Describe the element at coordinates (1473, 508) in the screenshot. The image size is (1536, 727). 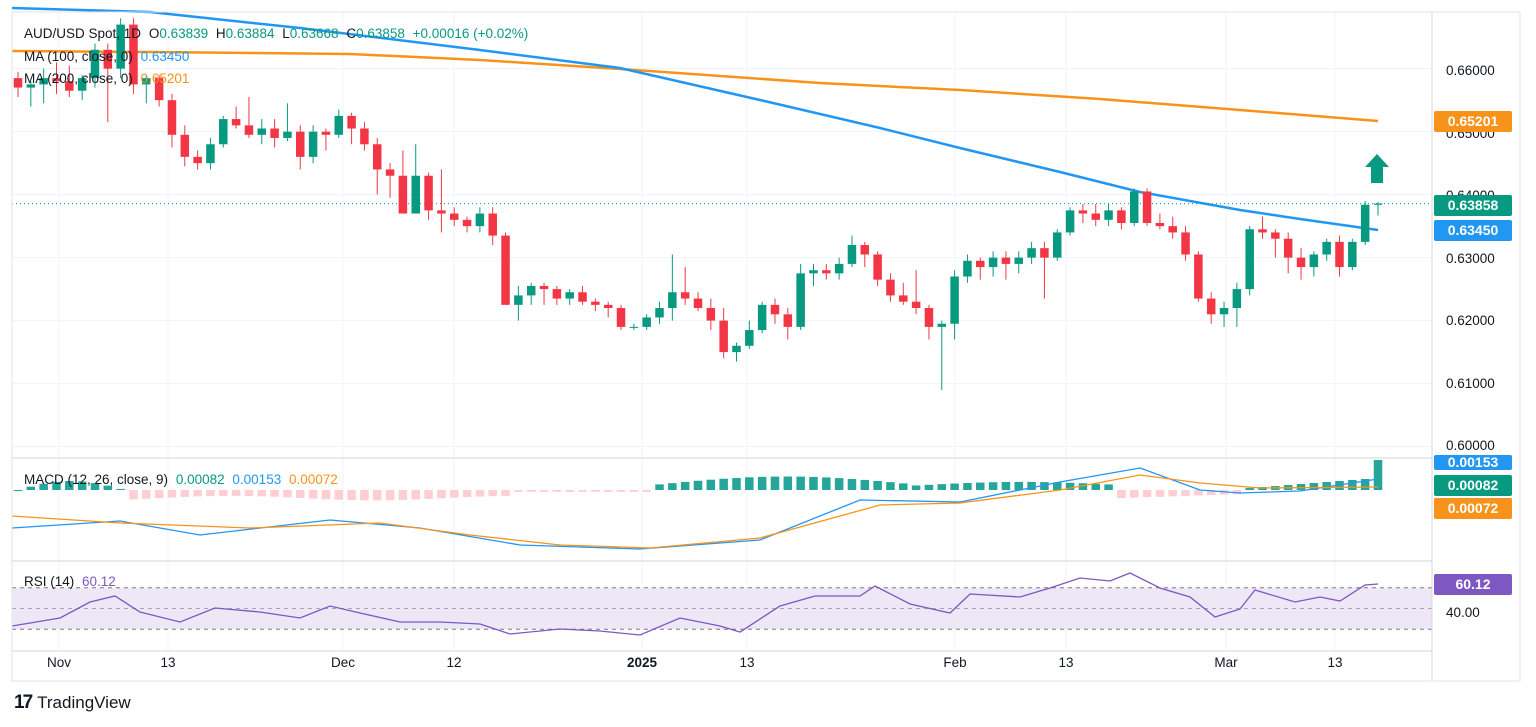
I see `macd-signal-tag: 0.00072` at that location.